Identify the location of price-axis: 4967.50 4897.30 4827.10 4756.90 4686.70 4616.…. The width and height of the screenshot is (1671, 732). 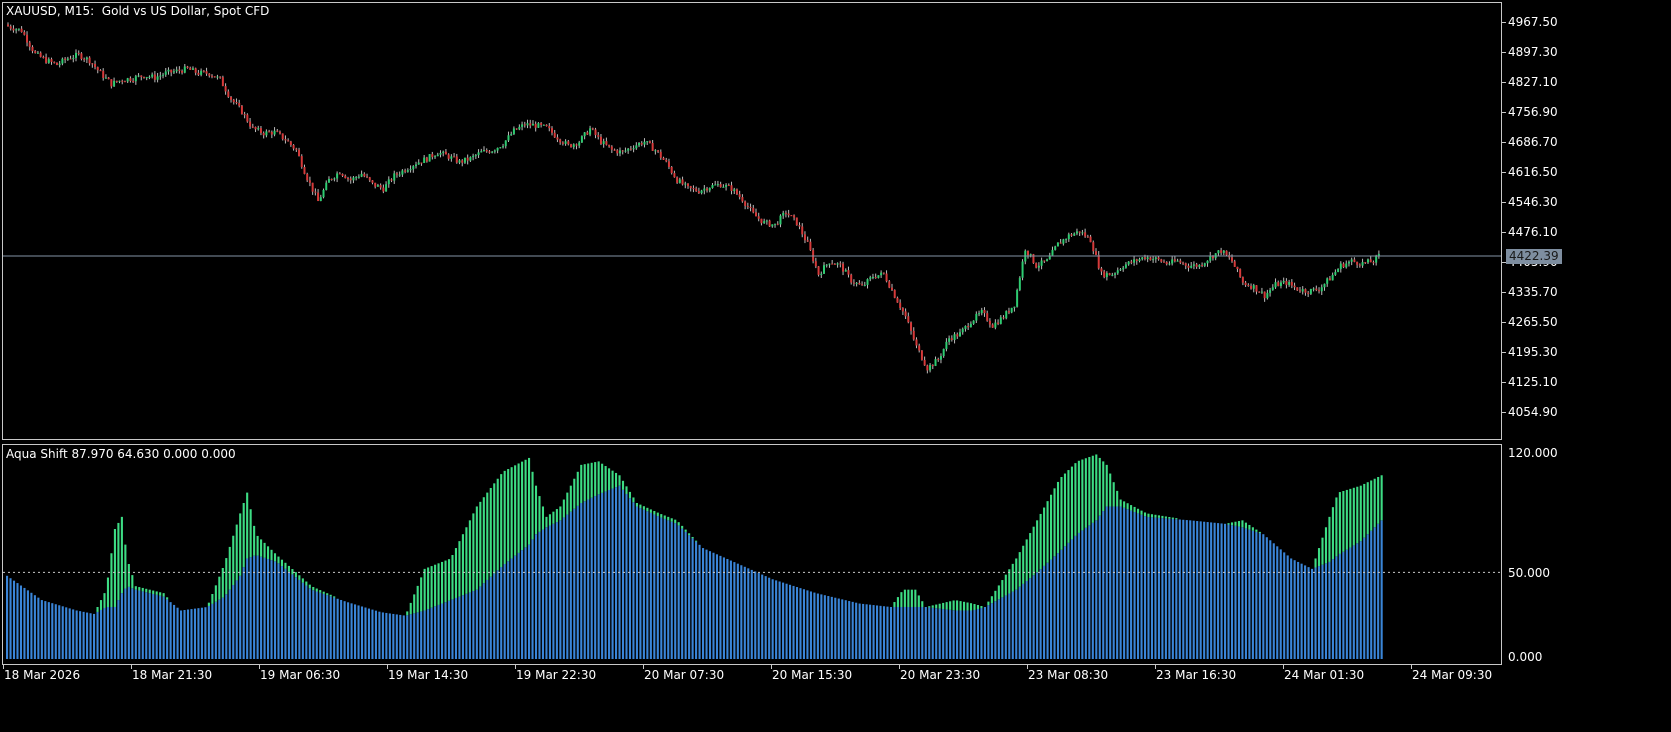
(1586, 221).